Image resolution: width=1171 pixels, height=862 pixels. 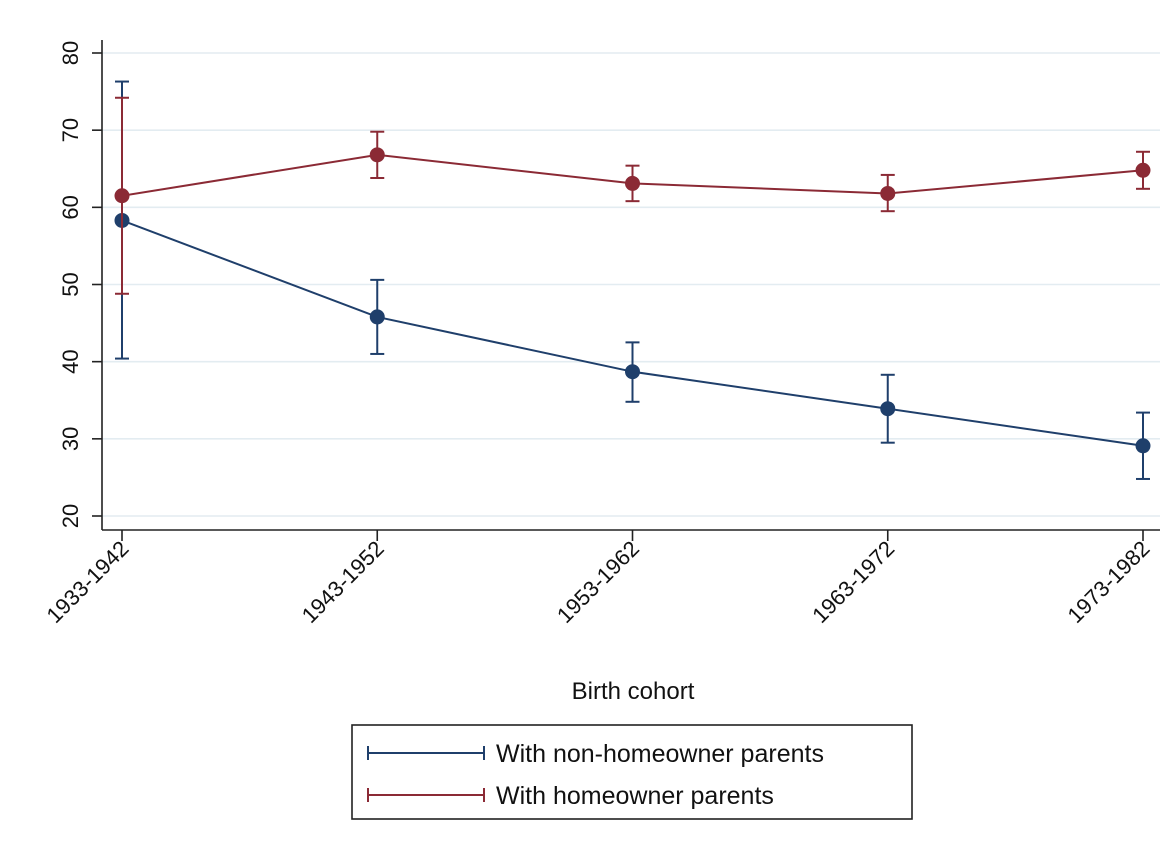 I want to click on y-tick-label-60: 60, so click(x=70, y=207).